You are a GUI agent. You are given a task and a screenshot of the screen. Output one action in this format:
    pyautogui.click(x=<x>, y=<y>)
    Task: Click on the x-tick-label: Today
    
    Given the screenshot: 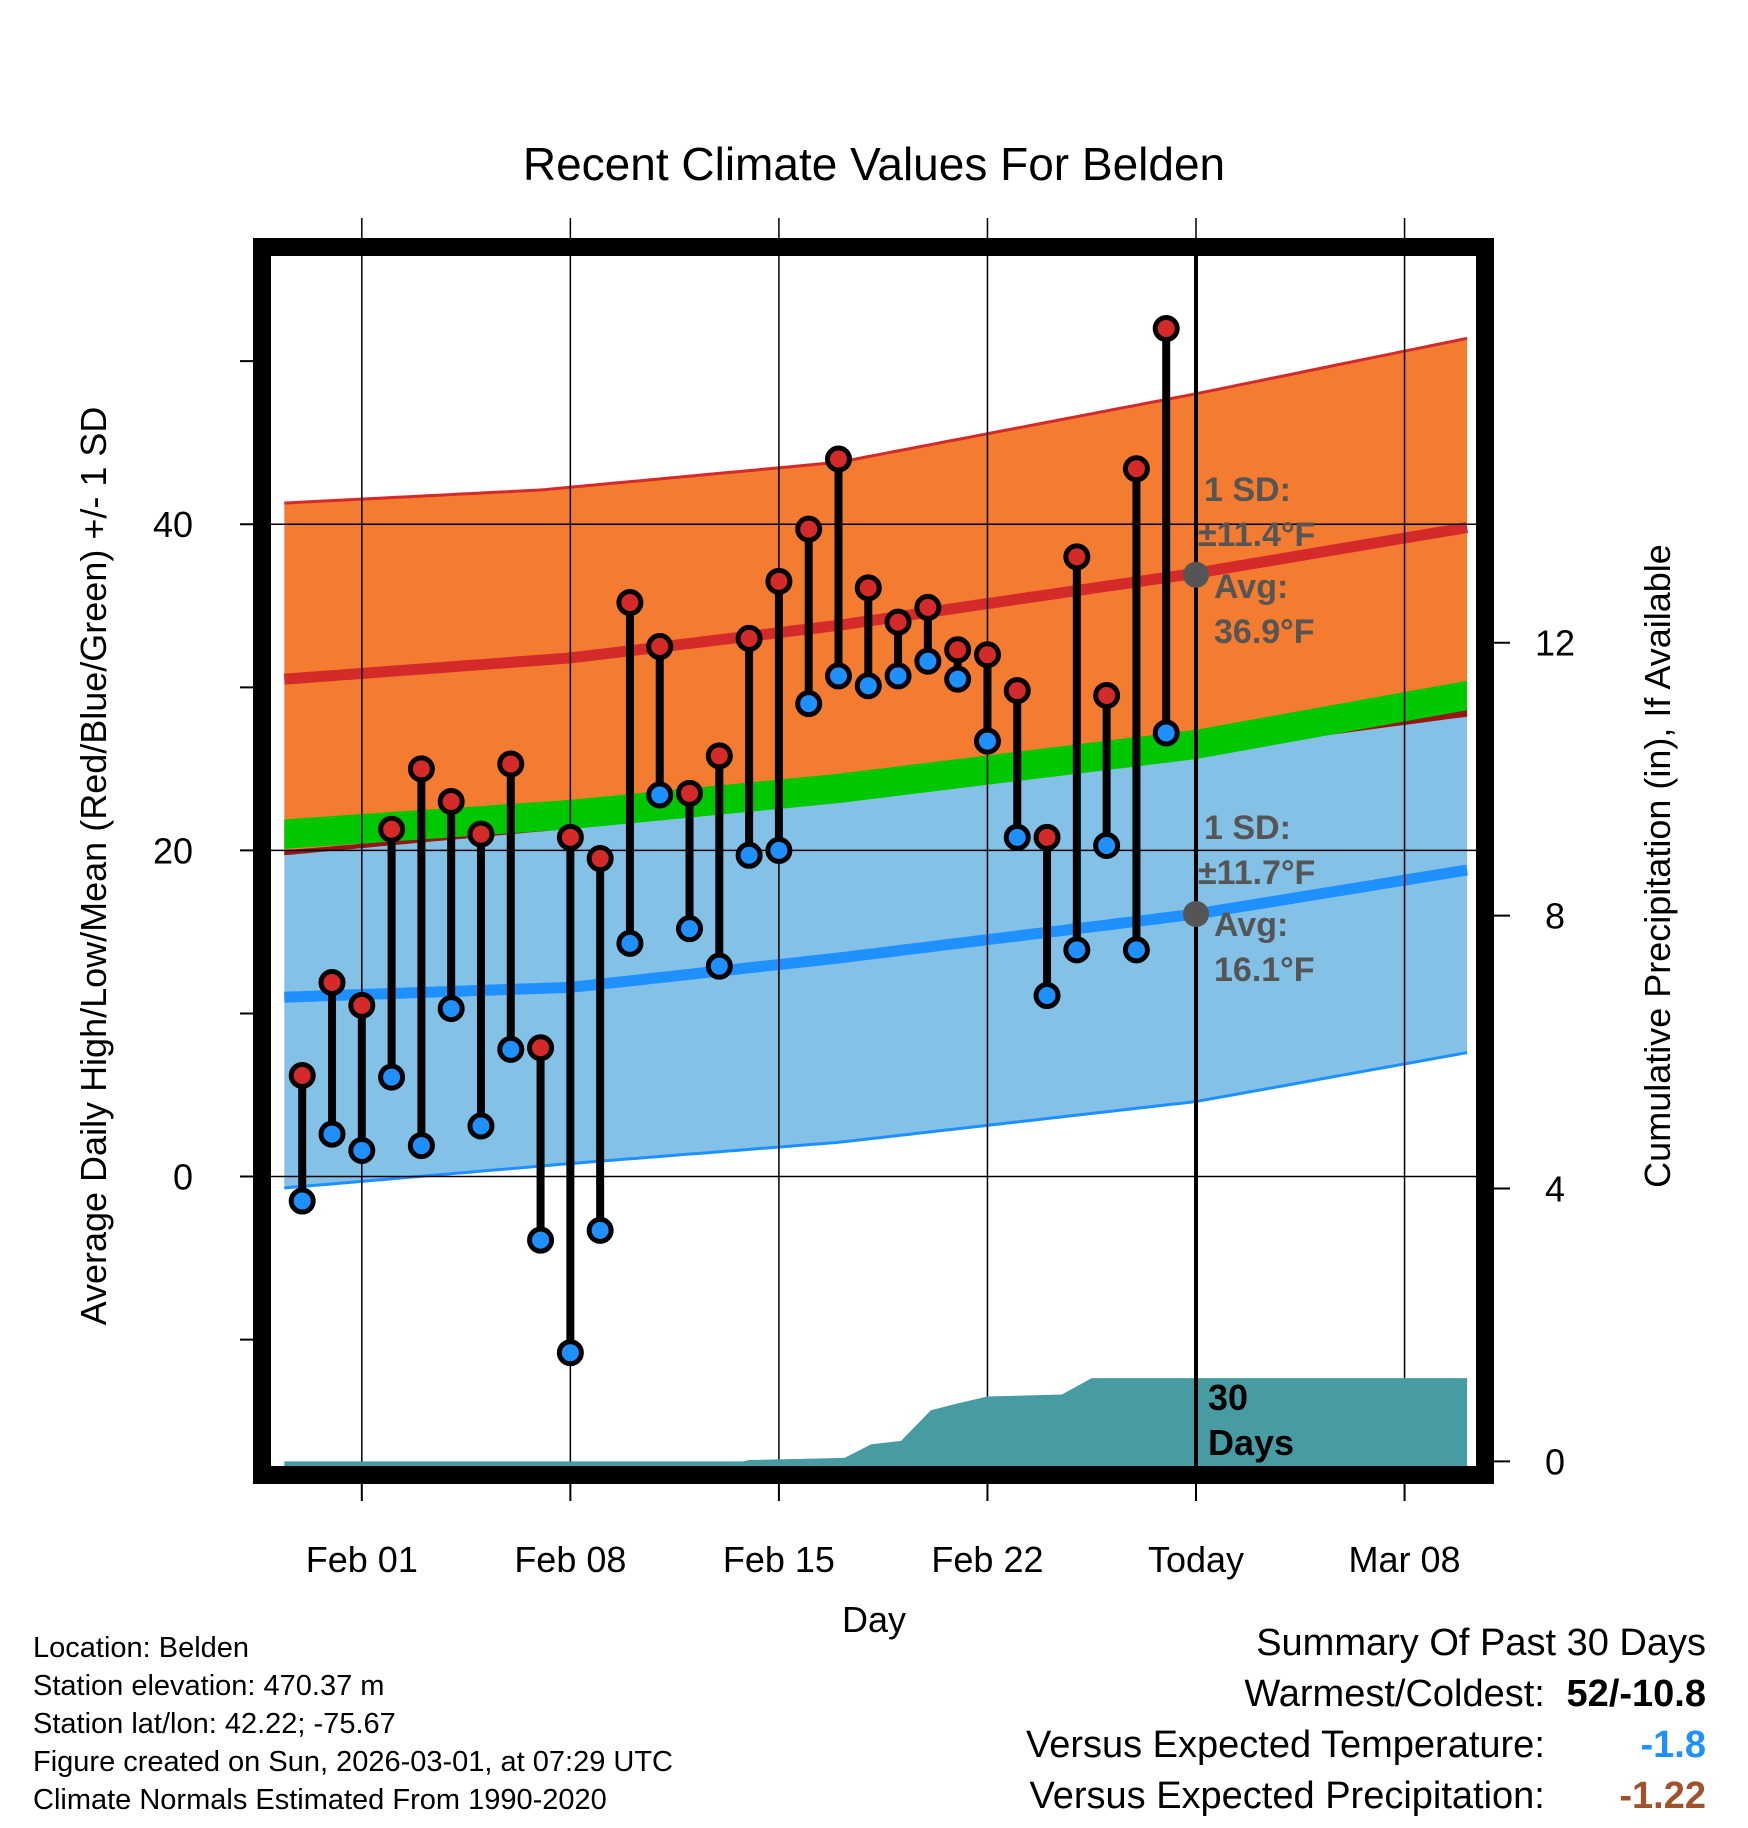 What is the action you would take?
    pyautogui.click(x=1196, y=1559)
    